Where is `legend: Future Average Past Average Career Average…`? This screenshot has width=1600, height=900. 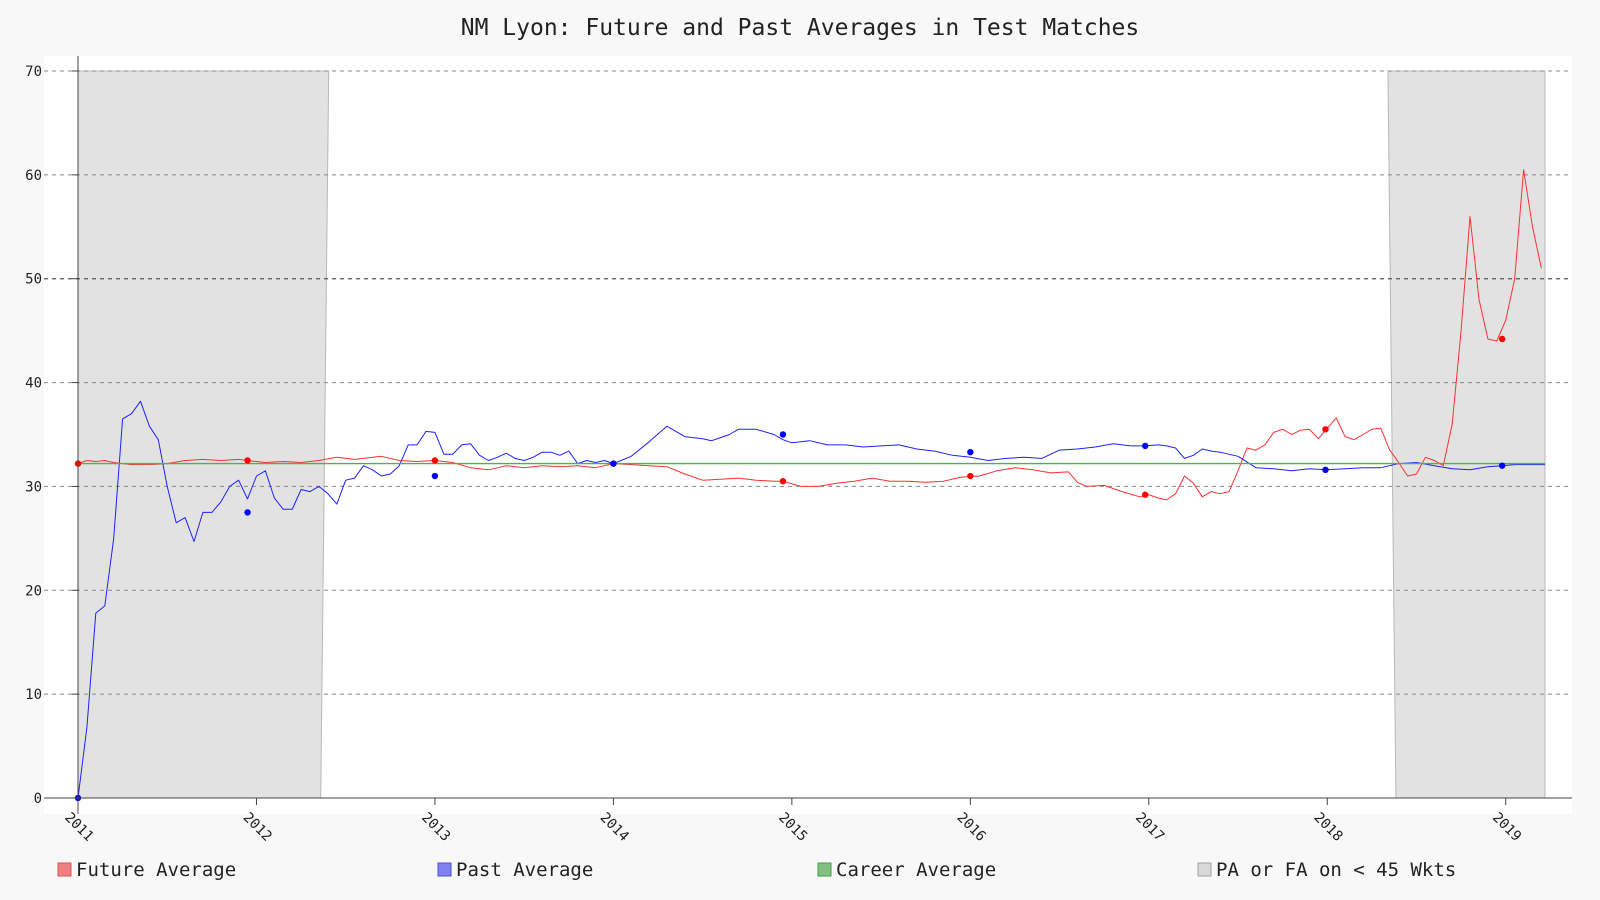
legend: Future Average Past Average Career Average… is located at coordinates (756, 870).